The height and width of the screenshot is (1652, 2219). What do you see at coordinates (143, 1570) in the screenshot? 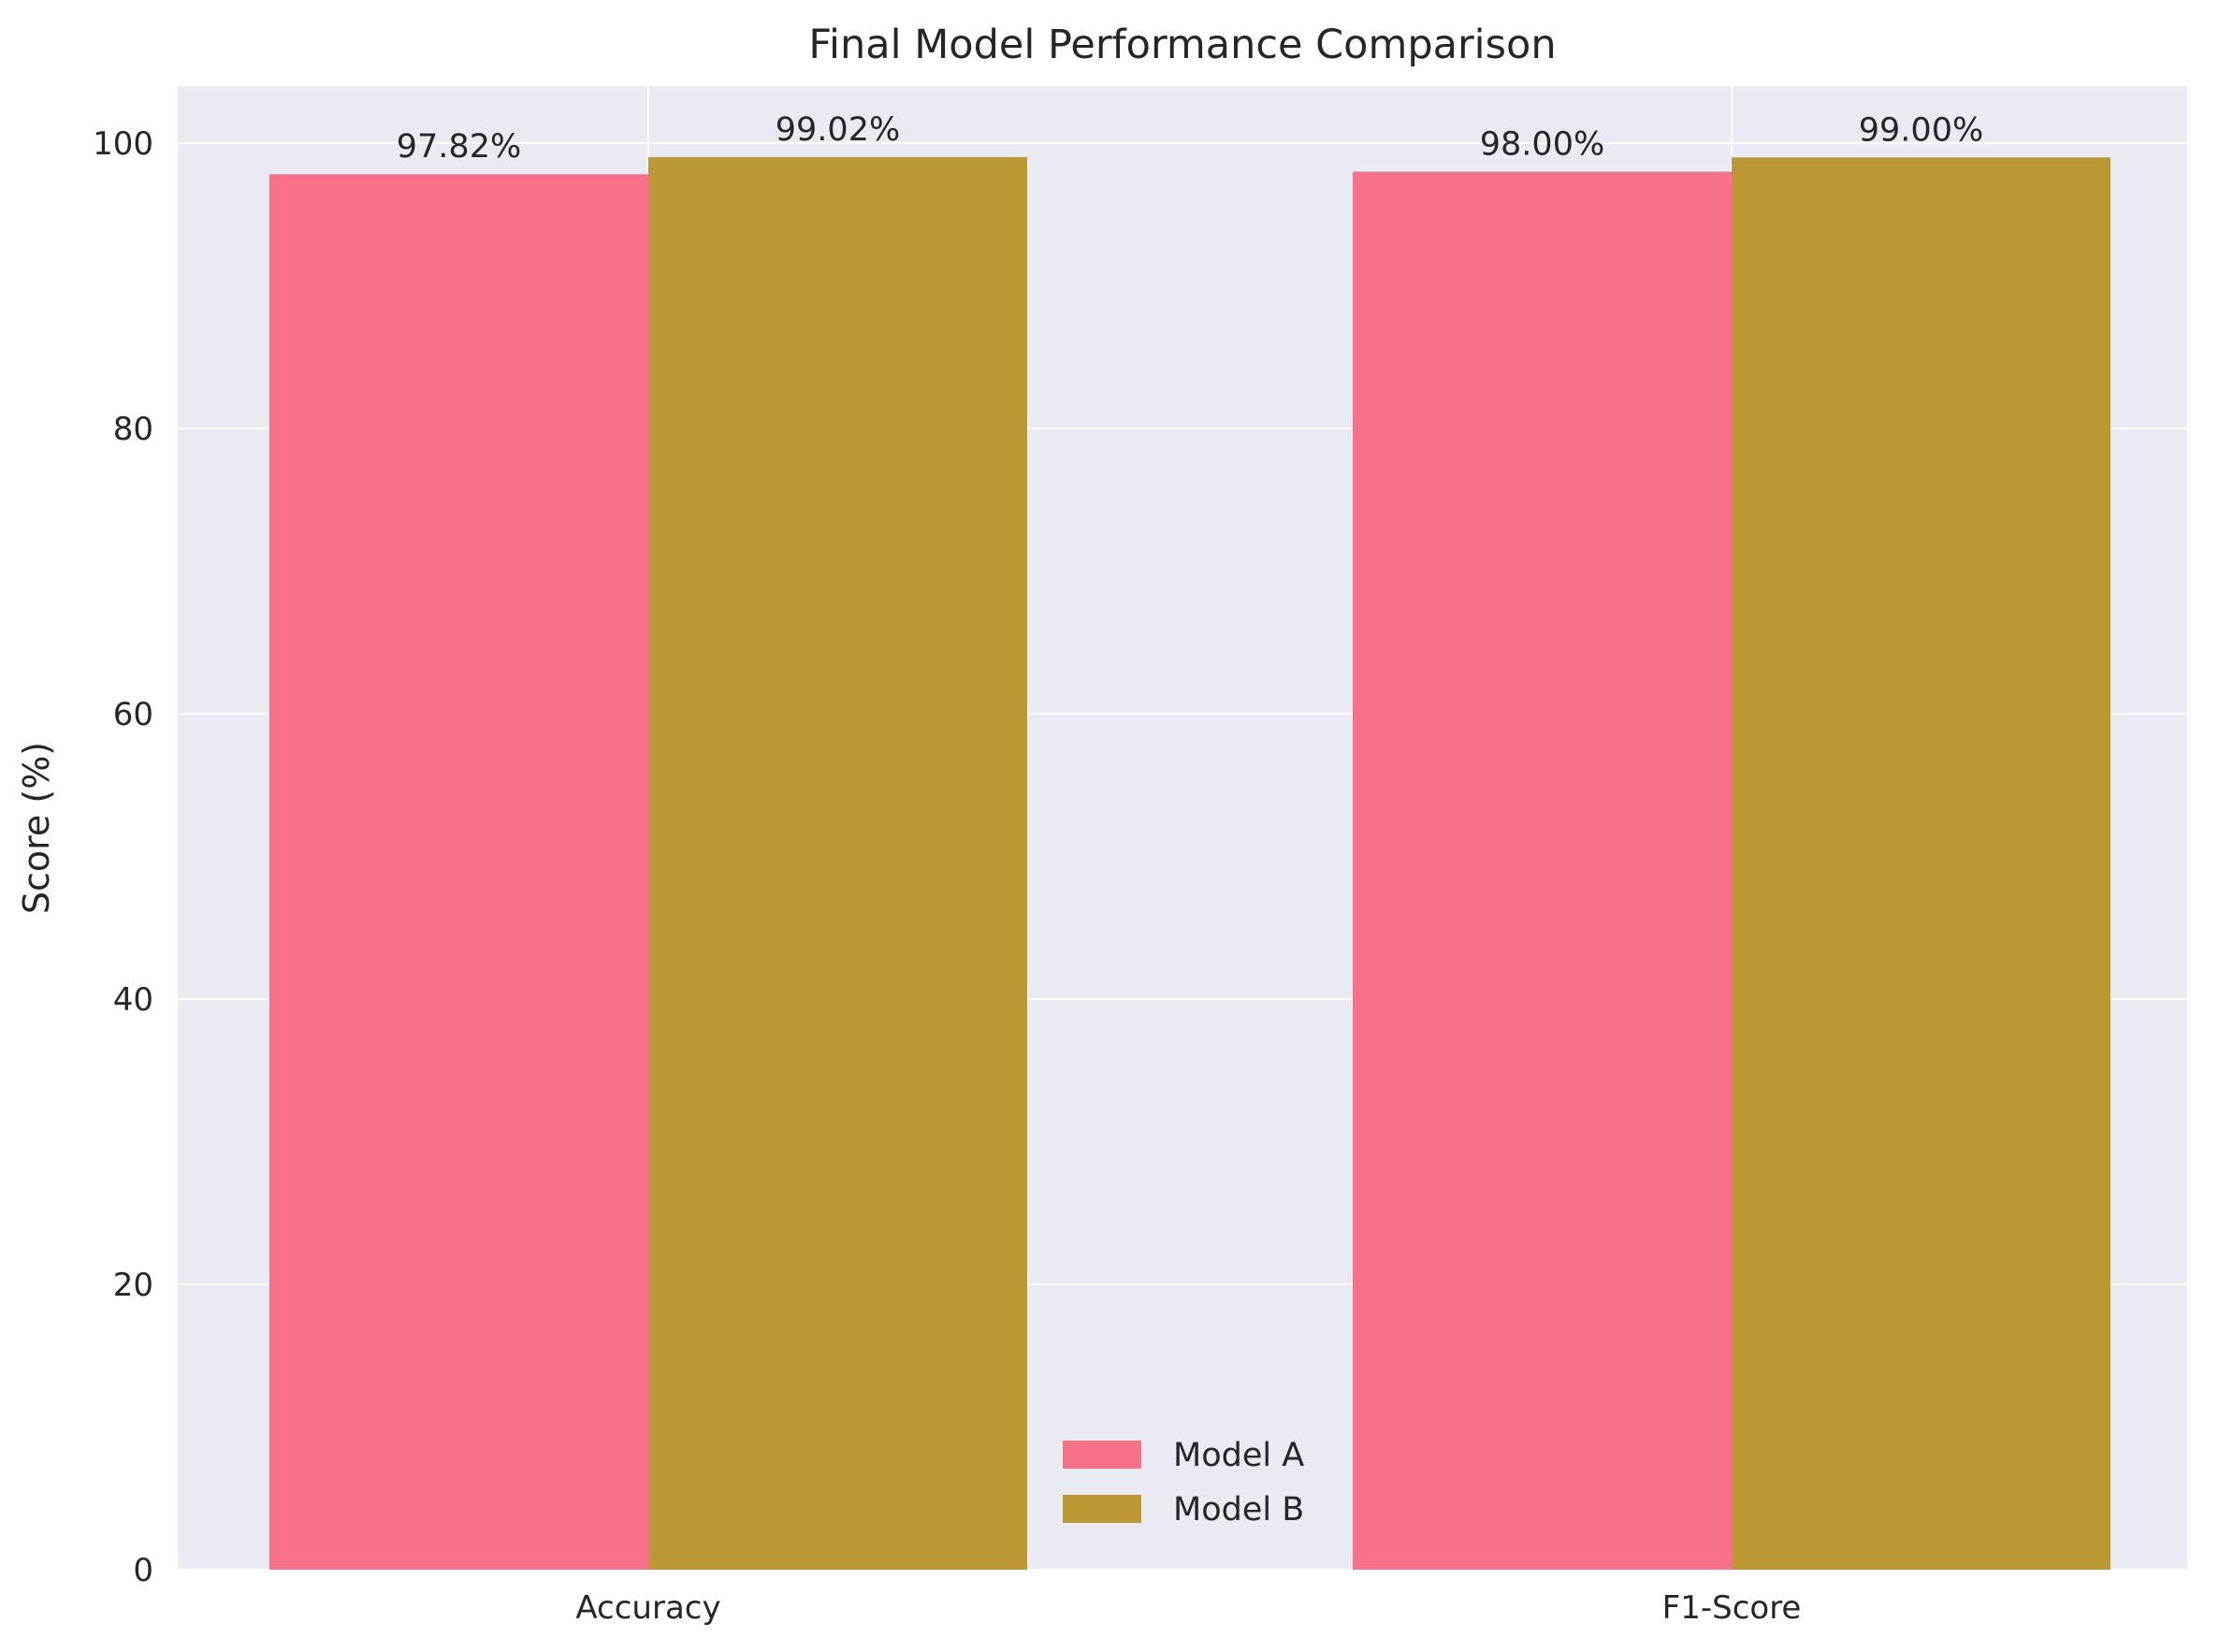
I see `y-tick-label: 0` at bounding box center [143, 1570].